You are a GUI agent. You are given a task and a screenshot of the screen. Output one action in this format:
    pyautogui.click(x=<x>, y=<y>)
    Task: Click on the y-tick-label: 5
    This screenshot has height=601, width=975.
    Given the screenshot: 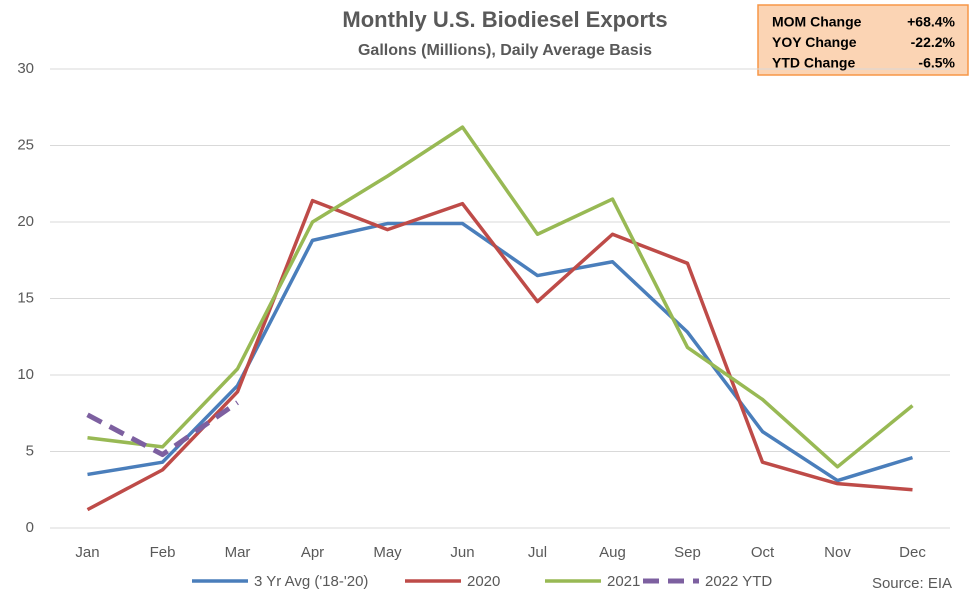 What is the action you would take?
    pyautogui.click(x=30, y=450)
    